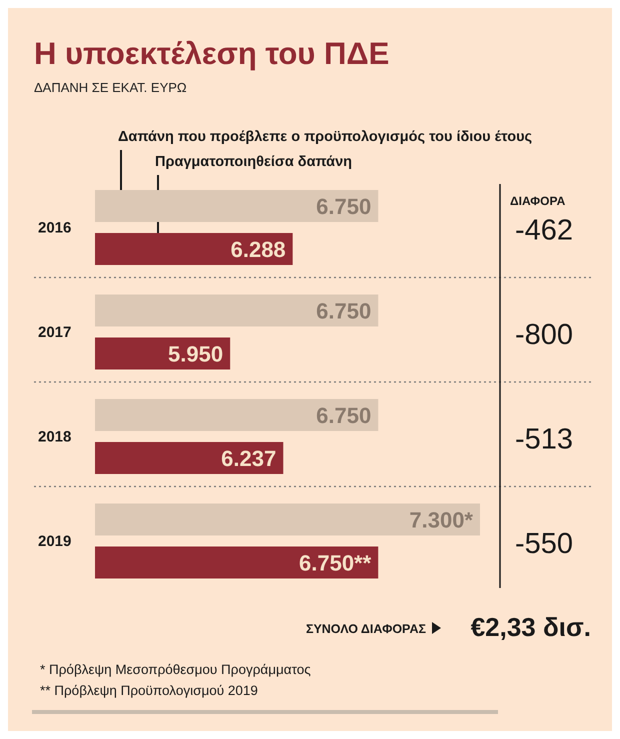 The image size is (620, 739). What do you see at coordinates (335, 563) in the screenshot?
I see `data-label: 6.750**` at bounding box center [335, 563].